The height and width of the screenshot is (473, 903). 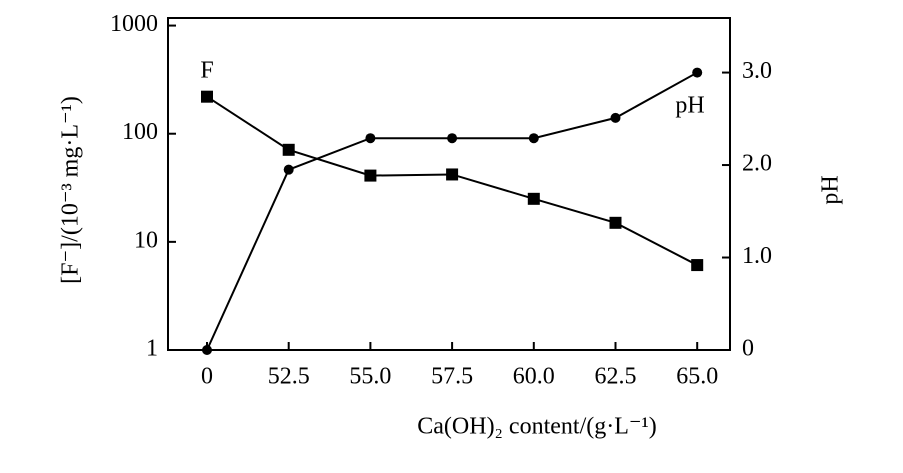 I want to click on y2-tick-label: 0, so click(x=748, y=349).